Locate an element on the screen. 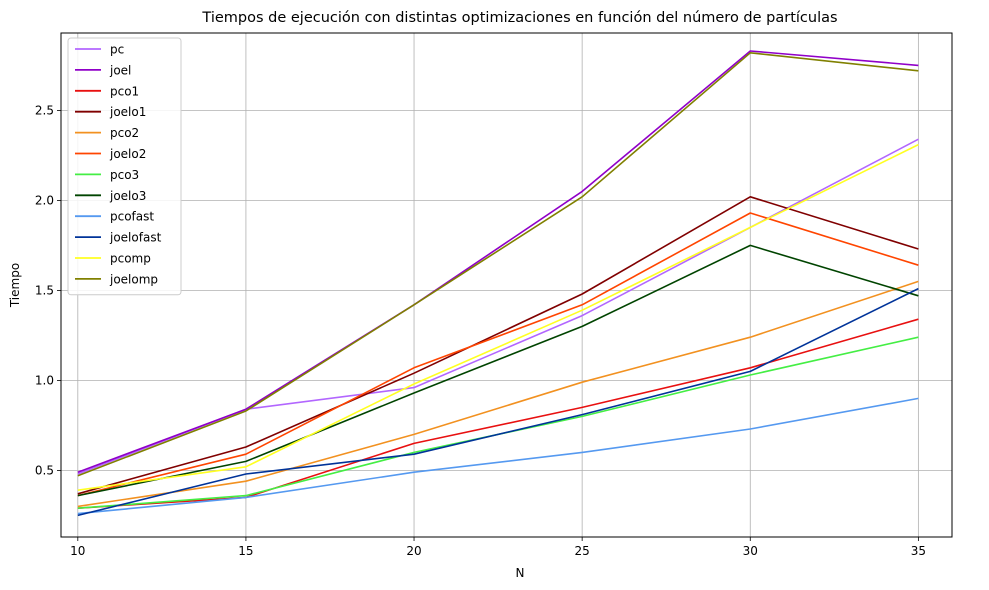 This screenshot has height=590, width=989. x-tick-label: 30 is located at coordinates (750, 551).